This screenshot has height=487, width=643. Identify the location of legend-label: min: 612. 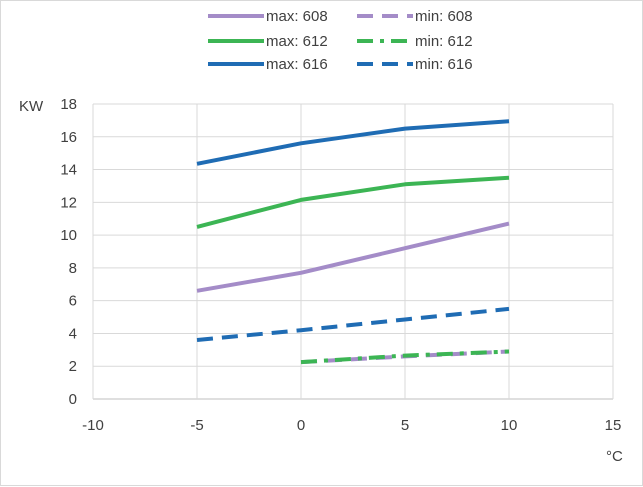
(444, 41).